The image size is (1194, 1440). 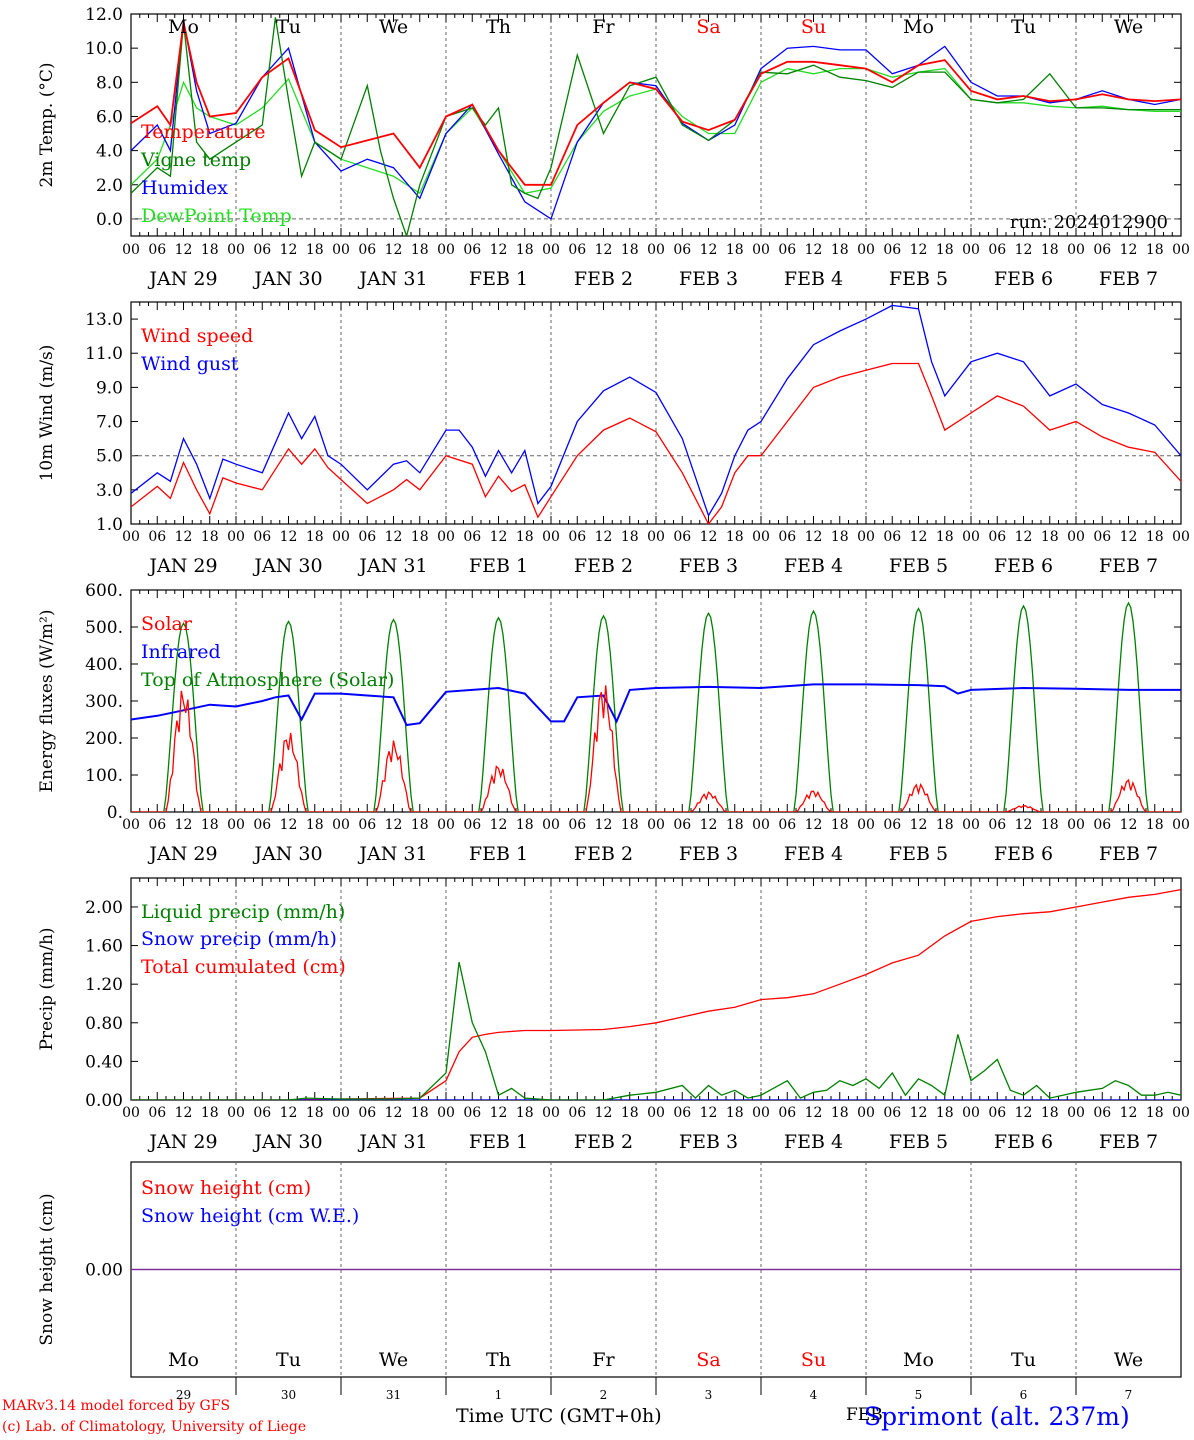 What do you see at coordinates (104, 1024) in the screenshot?
I see `y-tick-label: 0.80` at bounding box center [104, 1024].